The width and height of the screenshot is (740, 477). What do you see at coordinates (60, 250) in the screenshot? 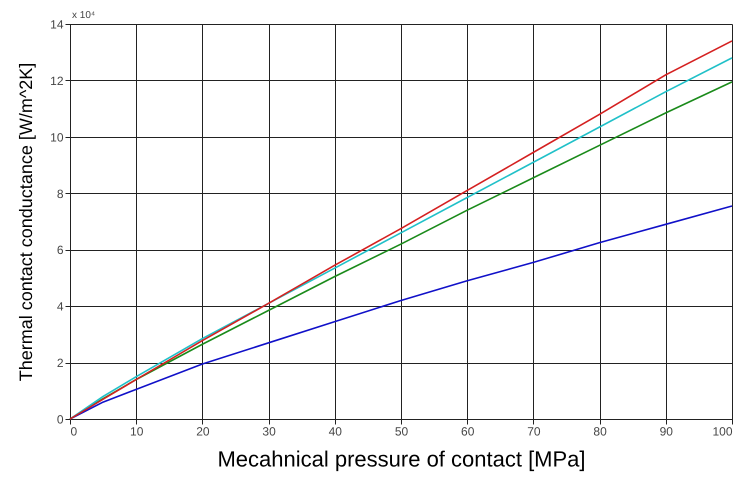
I see `y-tick-label: 6` at bounding box center [60, 250].